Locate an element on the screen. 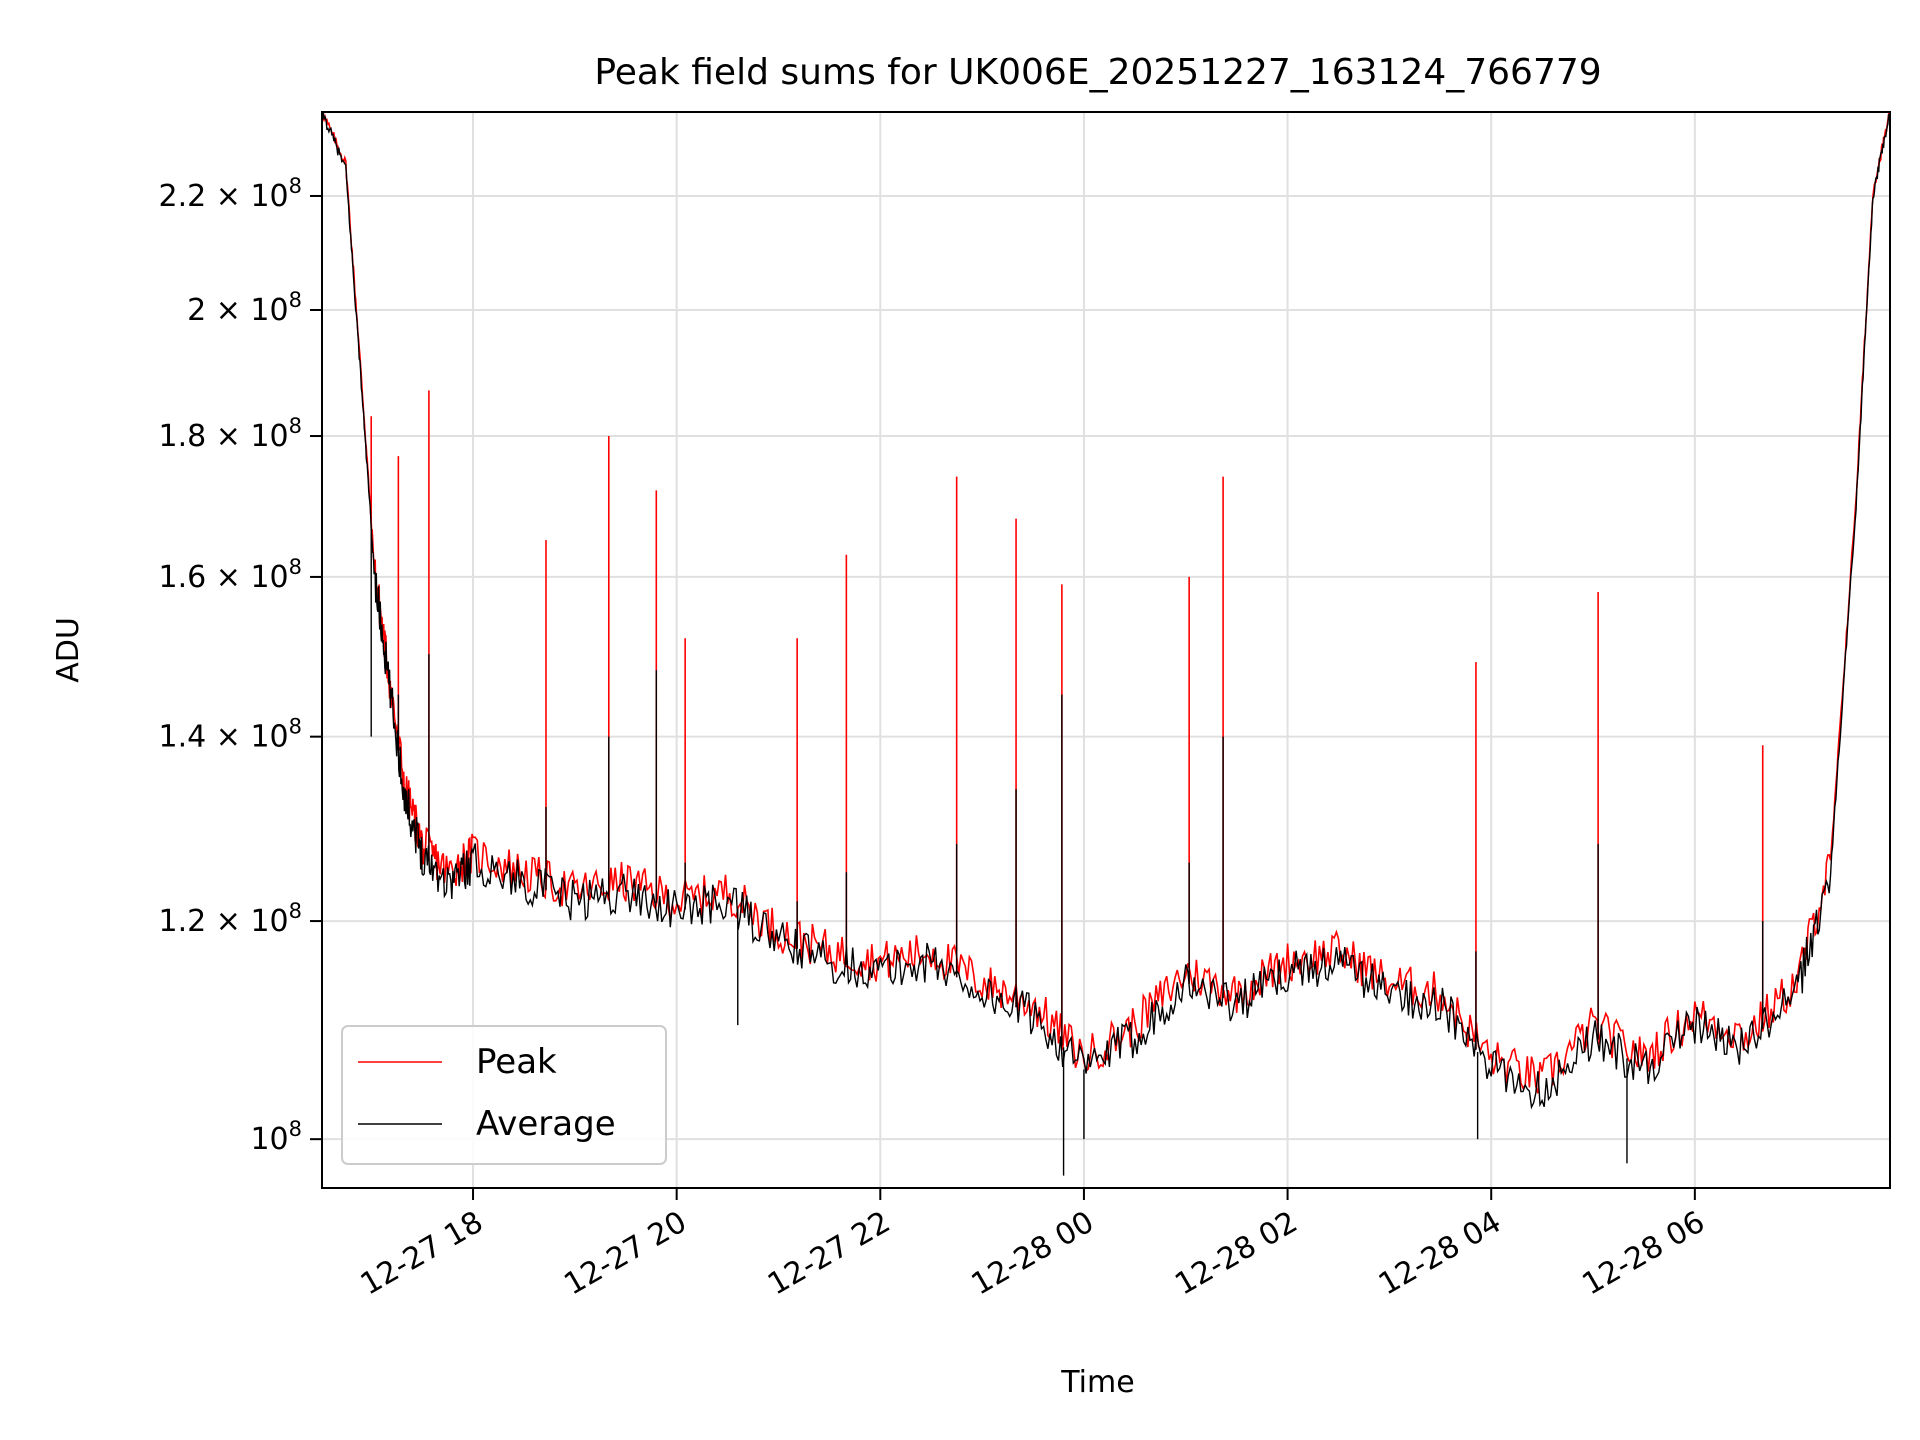 The height and width of the screenshot is (1440, 1920). y-tick-label: 1.2 × 108 is located at coordinates (230, 919).